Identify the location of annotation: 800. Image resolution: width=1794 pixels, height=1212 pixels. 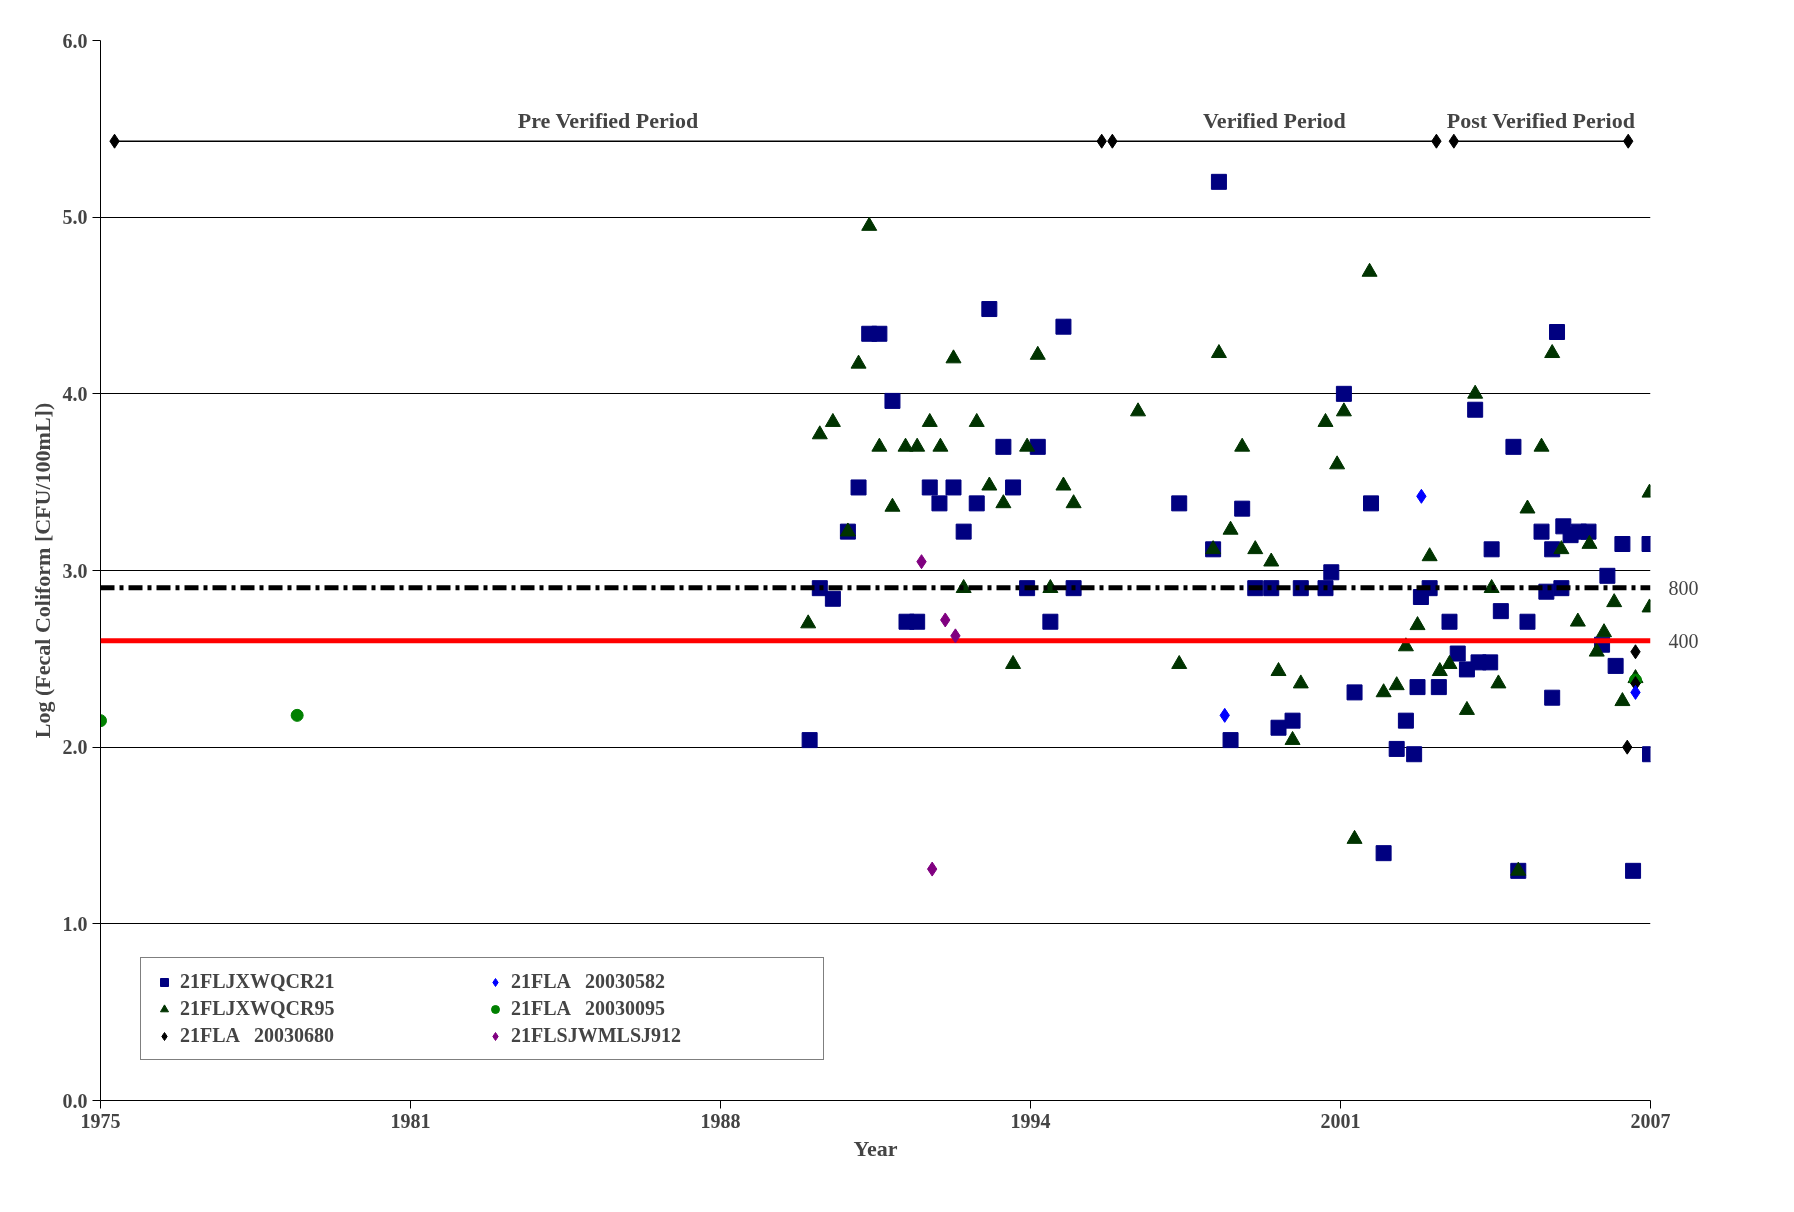
(1683, 587).